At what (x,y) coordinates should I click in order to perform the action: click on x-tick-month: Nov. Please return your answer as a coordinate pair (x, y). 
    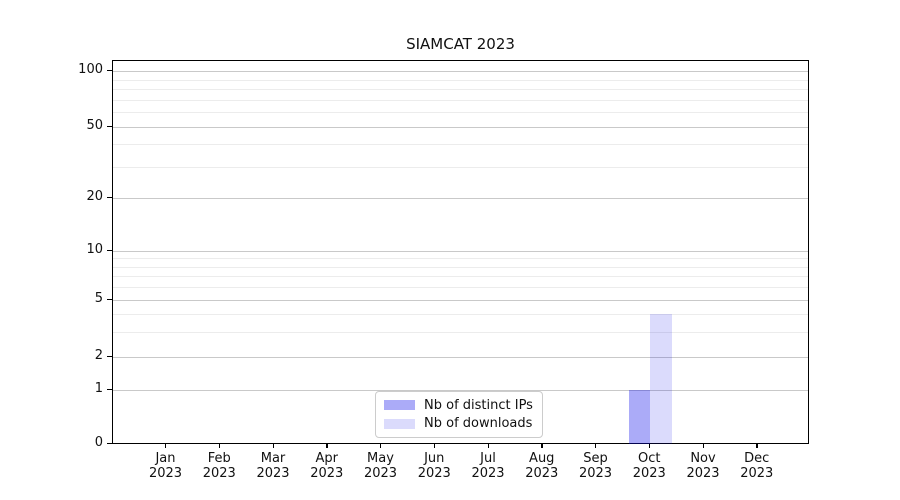
    Looking at the image, I should click on (703, 458).